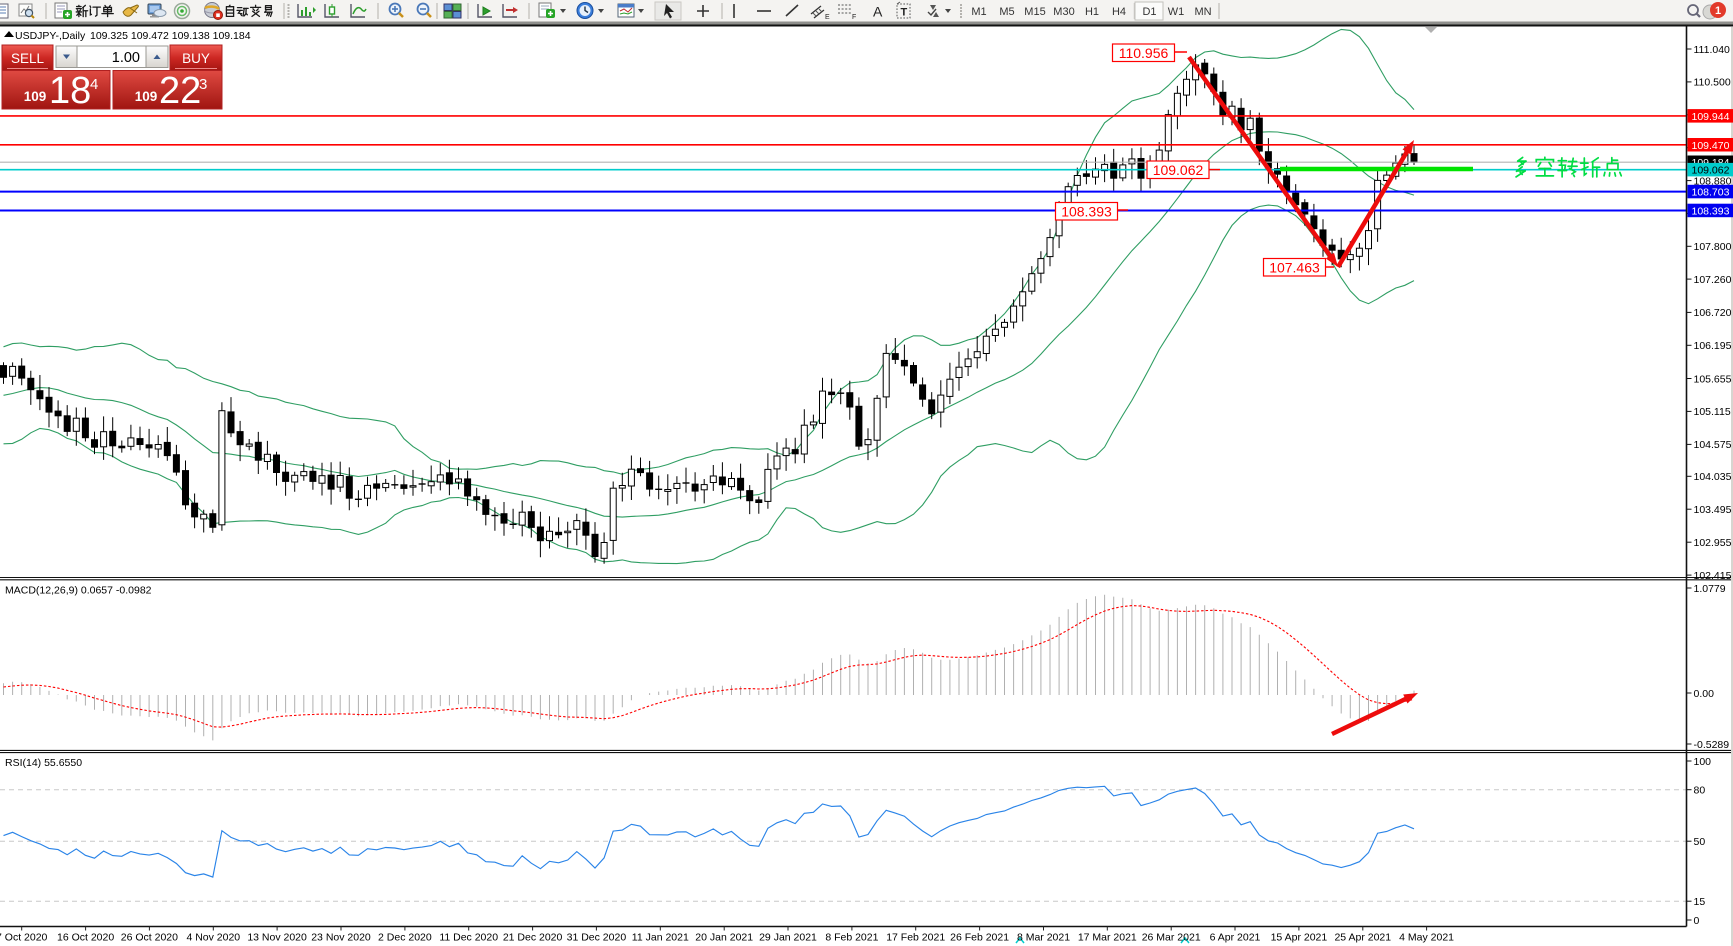 The width and height of the screenshot is (1733, 946). I want to click on svg-text: 100, so click(1703, 762).